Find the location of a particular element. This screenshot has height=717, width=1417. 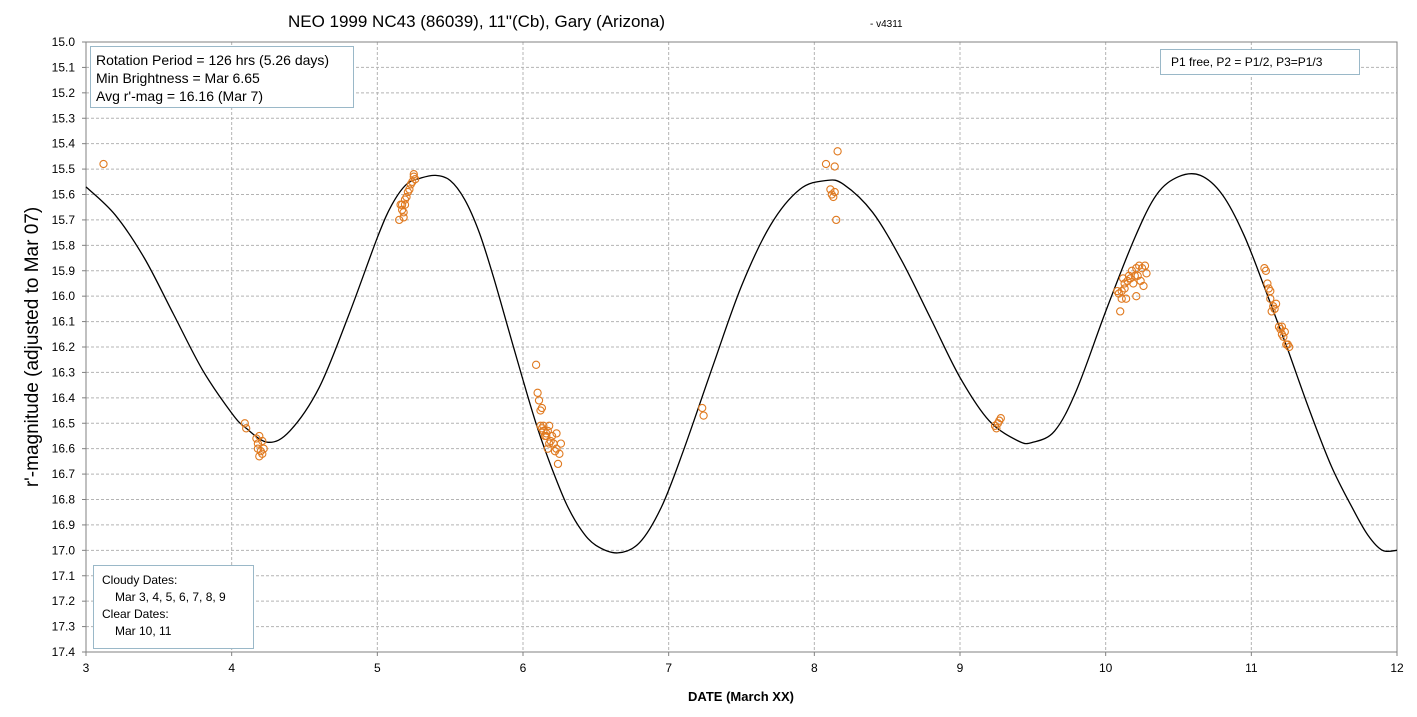

clear-dates-values: Mar 10, 11 is located at coordinates (143, 631).